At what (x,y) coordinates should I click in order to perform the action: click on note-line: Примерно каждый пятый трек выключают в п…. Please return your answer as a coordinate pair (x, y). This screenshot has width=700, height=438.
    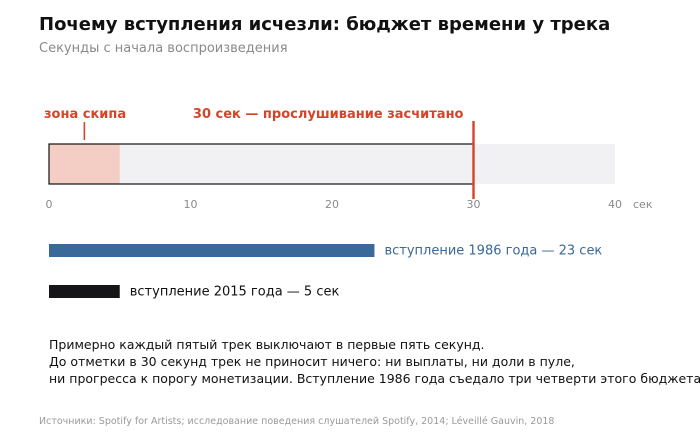
    Looking at the image, I should click on (267, 344).